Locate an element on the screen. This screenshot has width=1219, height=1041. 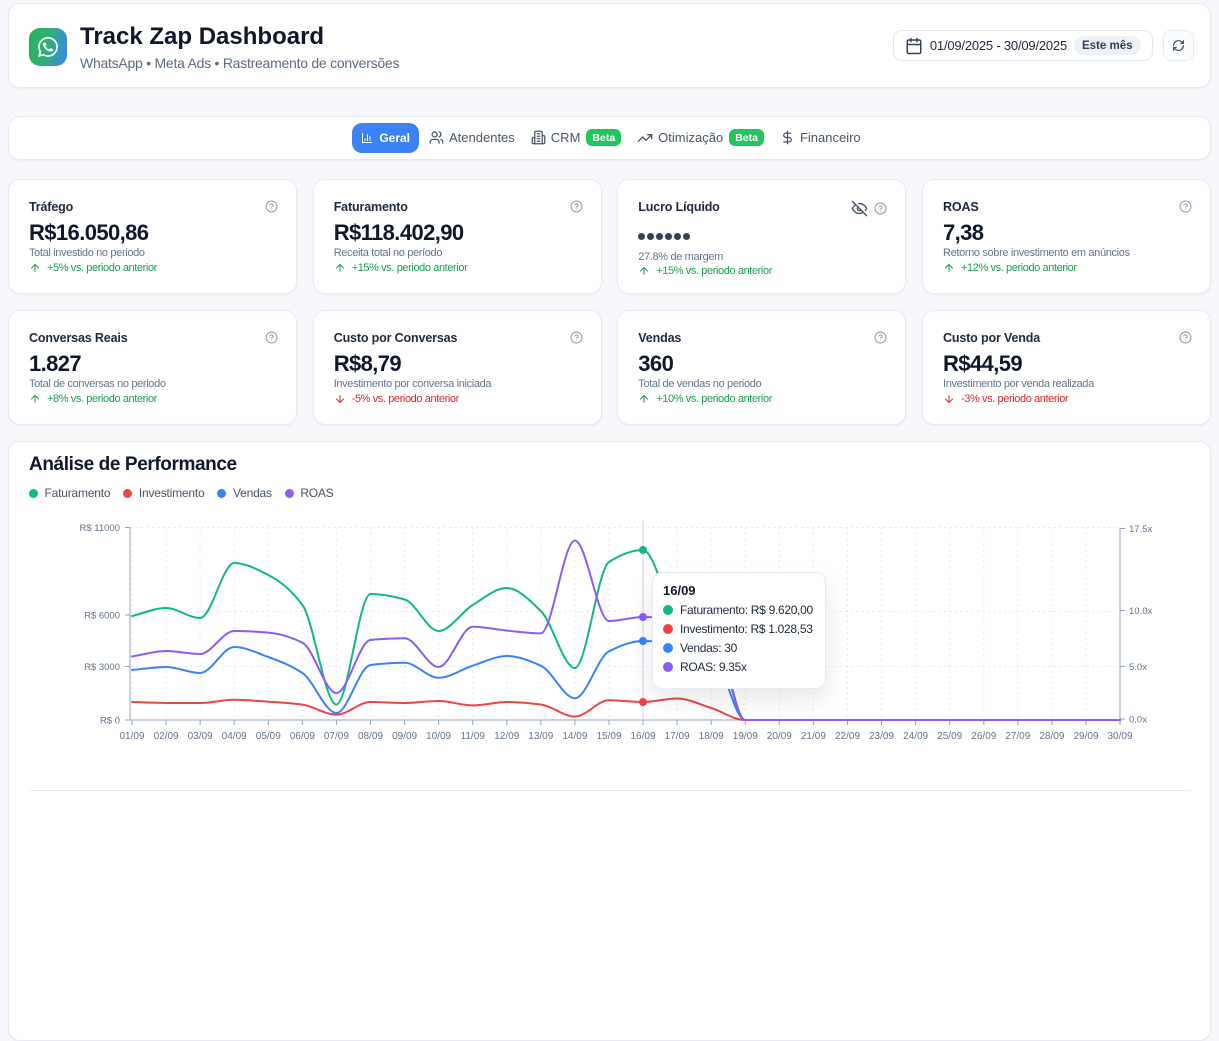
svg-text: 30/09 is located at coordinates (1119, 736).